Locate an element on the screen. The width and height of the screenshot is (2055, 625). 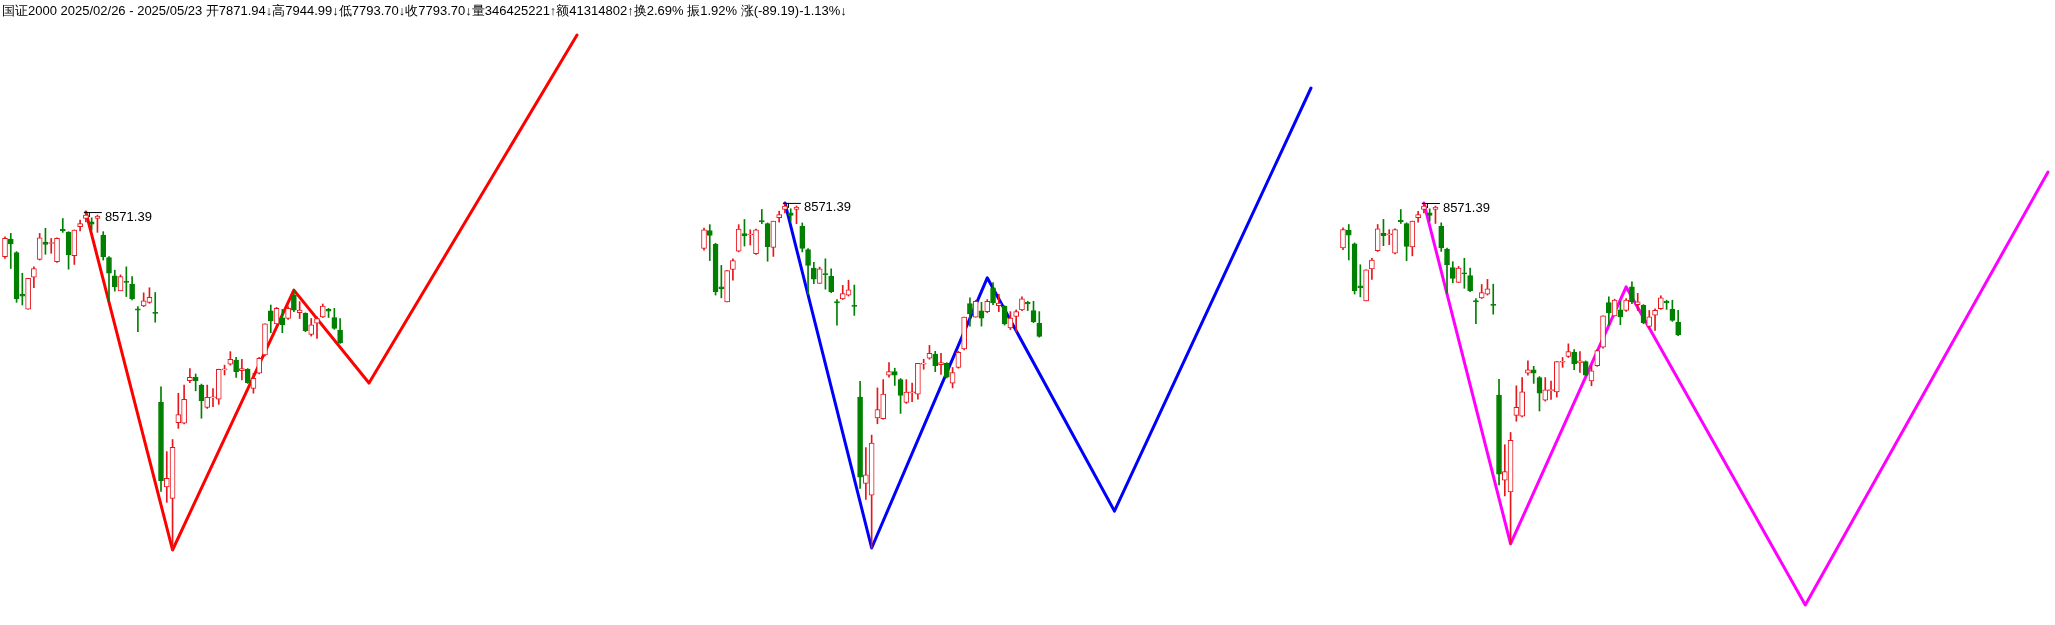
chart-title: 国证2000 2025/02/26 - 2025/05/23 开7871.94↓高7944.99↓低7793.70↓收7793.70↓量346425221↑额41314802↑换2.69% 振1.92% 涨(-89.19)-1.13%↓ is located at coordinates (424, 11).